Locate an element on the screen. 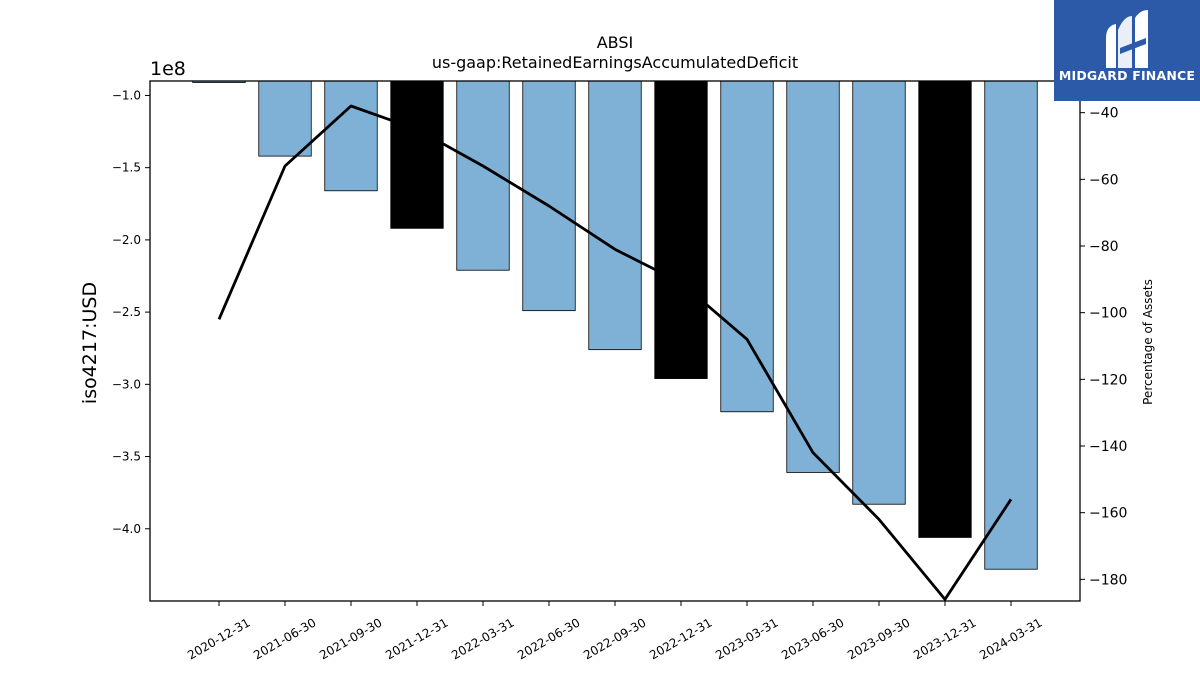  y2-tick-label: −60 is located at coordinates (1104, 180).